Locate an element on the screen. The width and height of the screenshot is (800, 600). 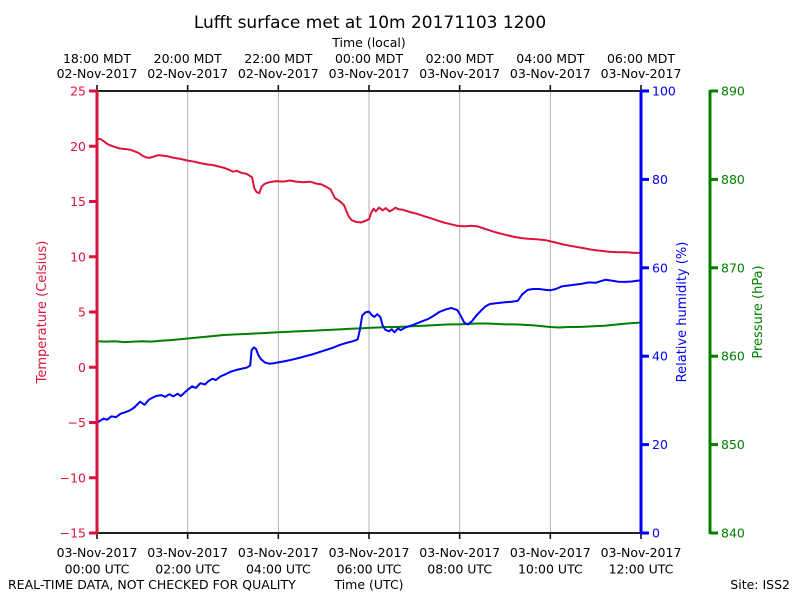
bottom-axis-title: Time (UTC) is located at coordinates (369, 584).